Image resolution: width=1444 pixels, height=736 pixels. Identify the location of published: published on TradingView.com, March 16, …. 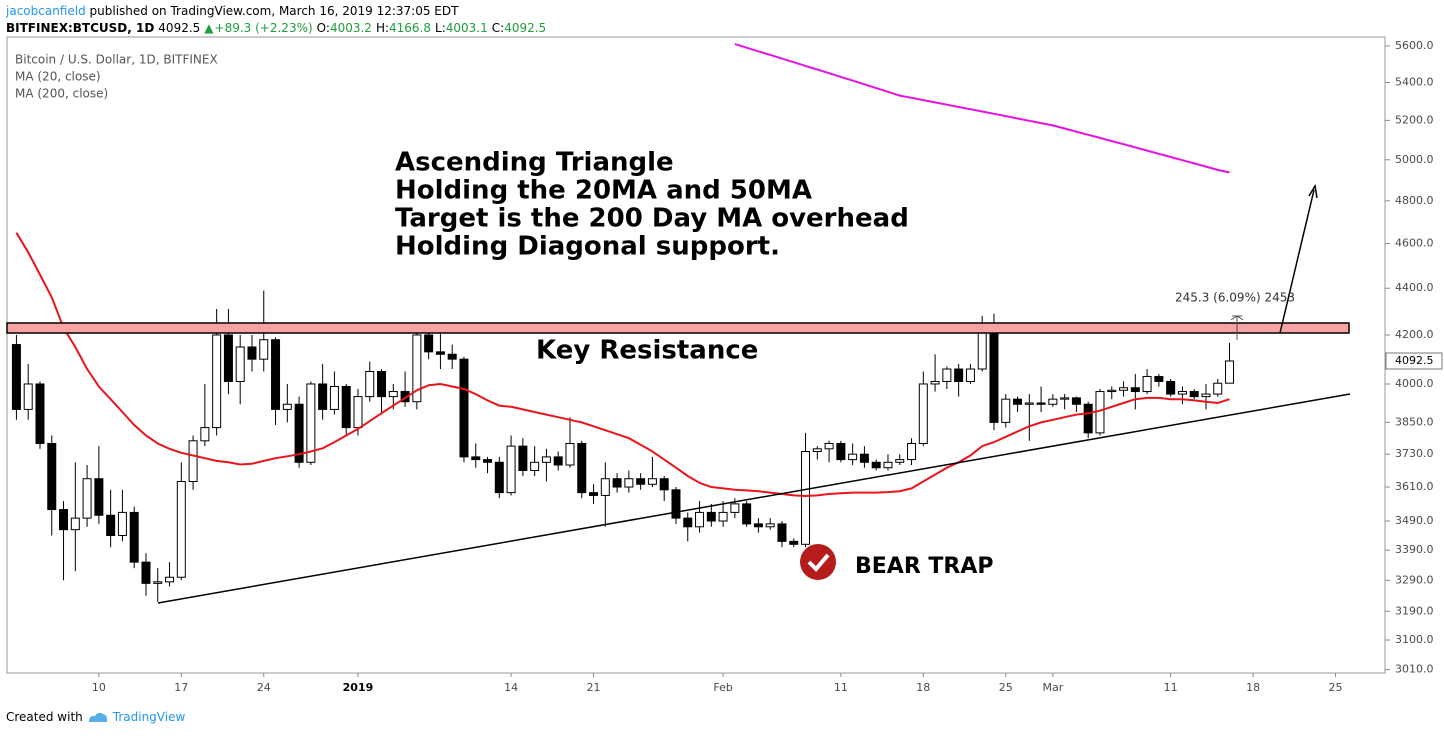
(274, 11).